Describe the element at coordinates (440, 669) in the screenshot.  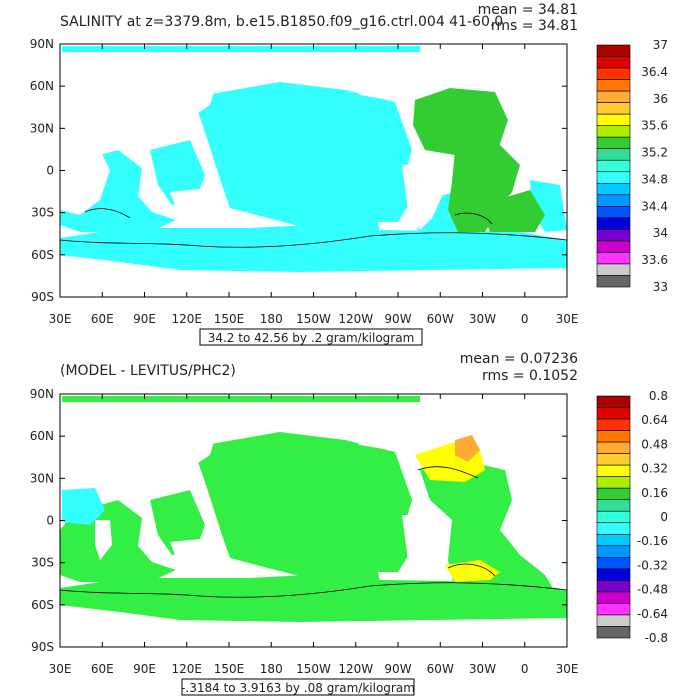
I see `x-tick-label: 60W` at that location.